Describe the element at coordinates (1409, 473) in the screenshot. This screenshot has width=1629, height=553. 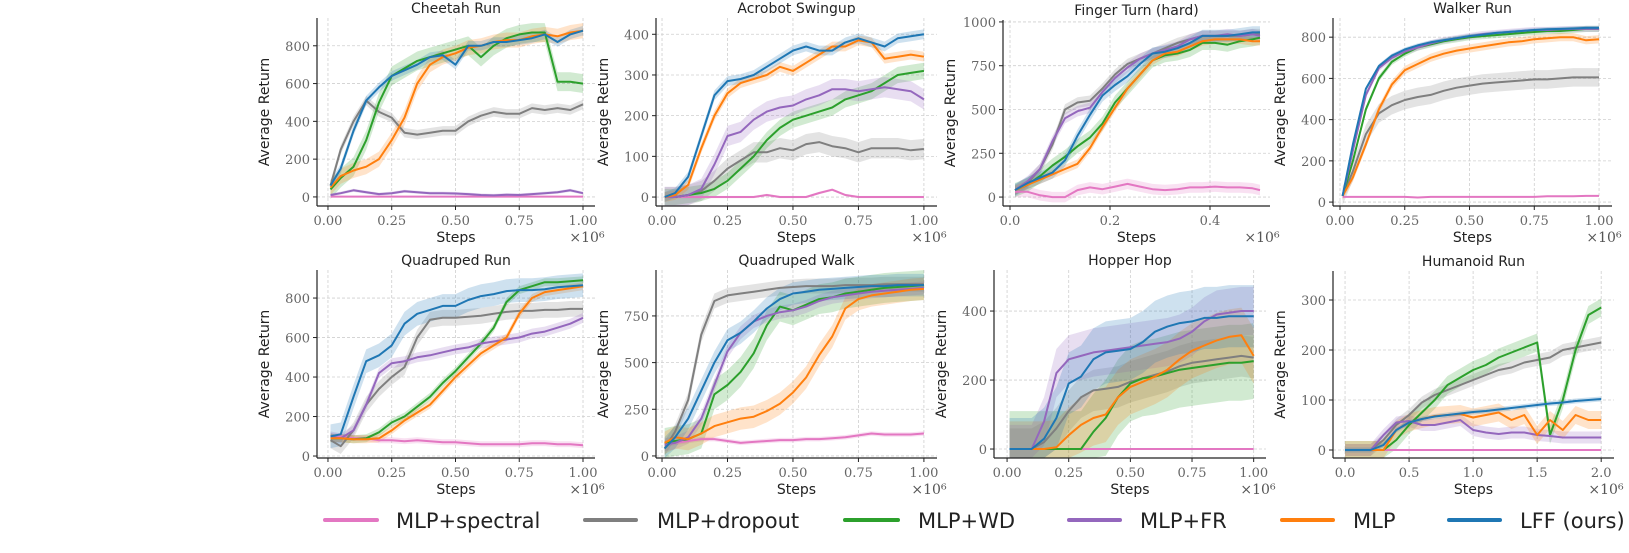
I see `x-tick-label: 0.5` at that location.